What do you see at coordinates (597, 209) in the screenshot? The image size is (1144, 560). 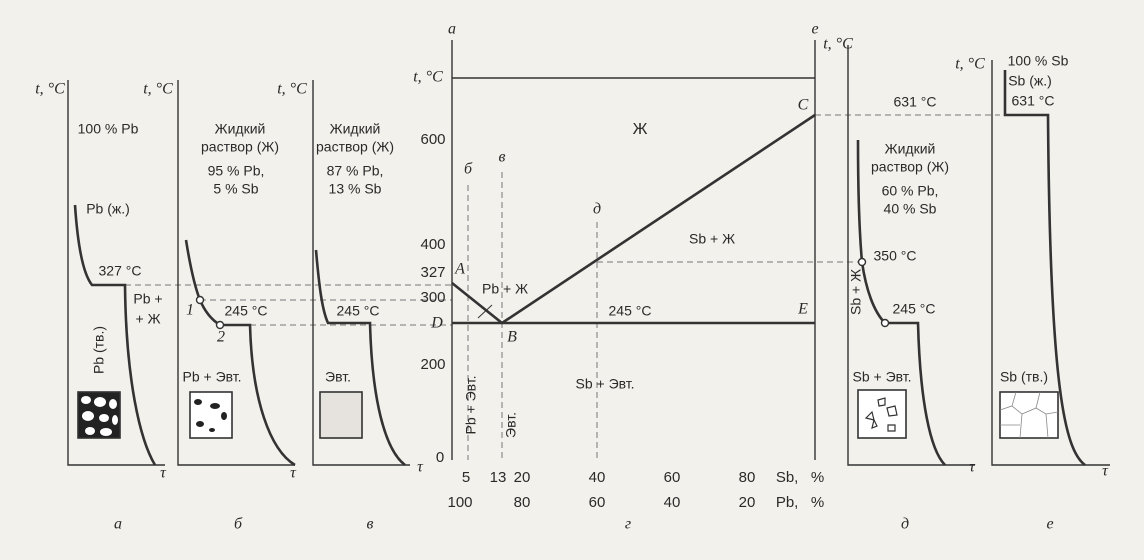 I see `label: д` at bounding box center [597, 209].